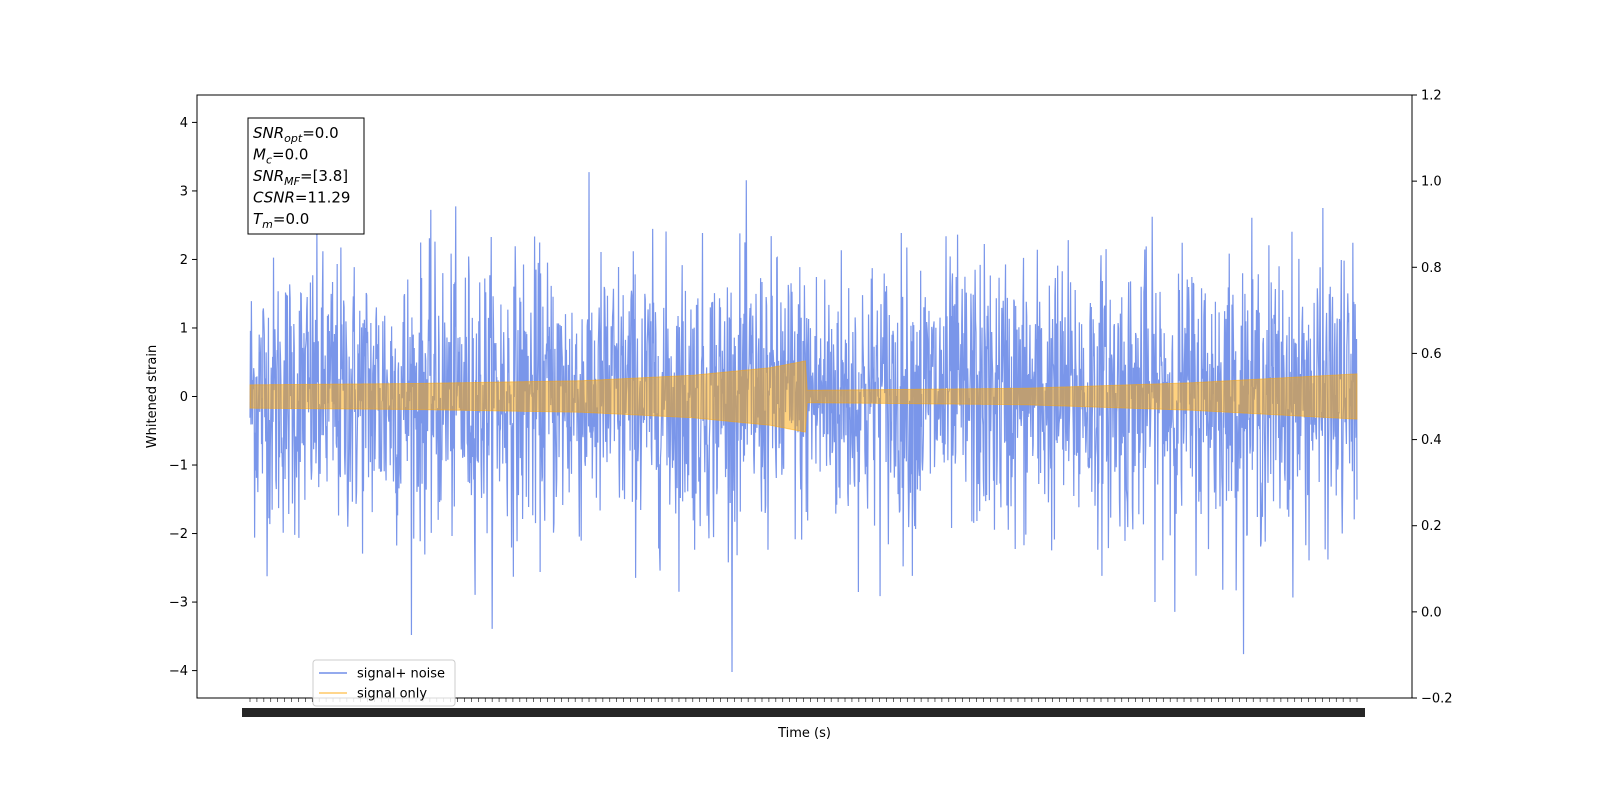 The image size is (1600, 800). I want to click on y2-tick-label: 0.8, so click(1431, 268).